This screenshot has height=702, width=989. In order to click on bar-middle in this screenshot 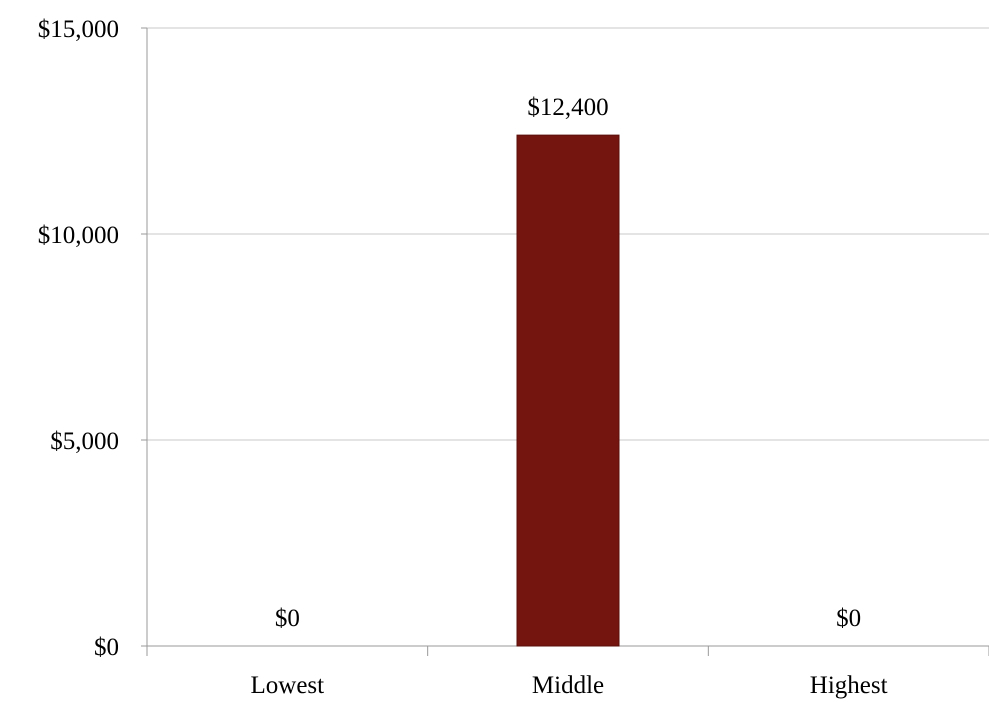, I will do `click(568, 390)`.